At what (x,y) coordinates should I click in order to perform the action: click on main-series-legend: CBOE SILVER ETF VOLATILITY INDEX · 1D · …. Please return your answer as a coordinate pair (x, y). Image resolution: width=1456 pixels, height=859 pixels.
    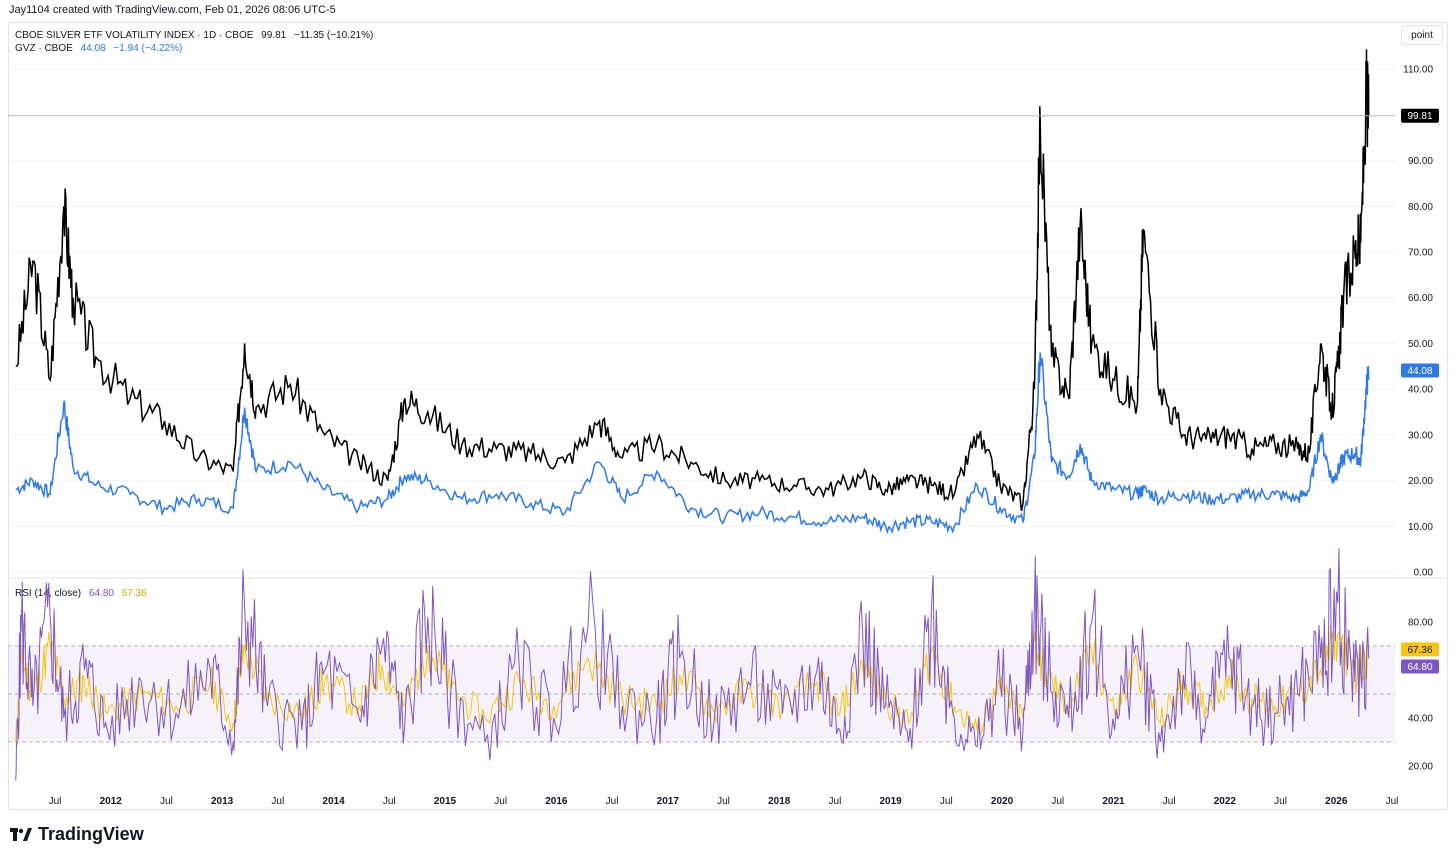
    Looking at the image, I should click on (194, 35).